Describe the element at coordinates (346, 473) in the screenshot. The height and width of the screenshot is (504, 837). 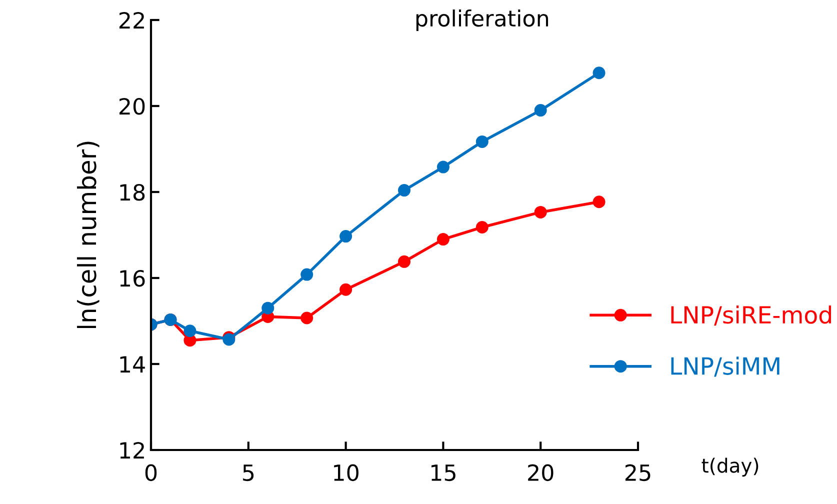
I see `x-tick-label: 10` at that location.